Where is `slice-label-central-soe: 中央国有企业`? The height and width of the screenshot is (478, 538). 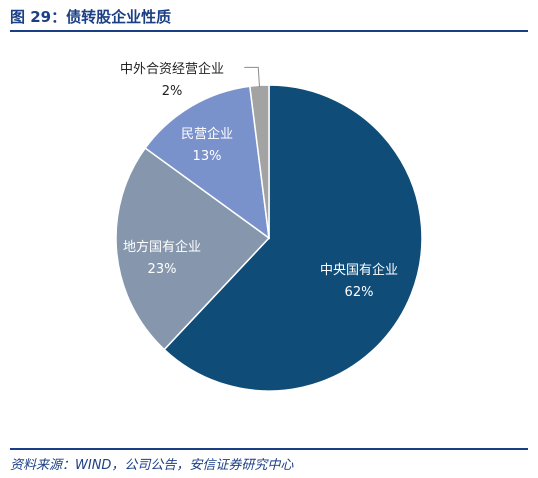 slice-label-central-soe: 中央国有企业 is located at coordinates (359, 270).